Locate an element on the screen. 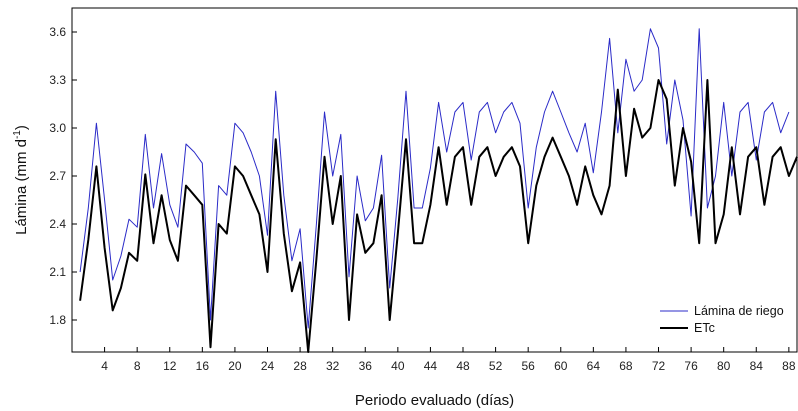  x-tick-label: 4 is located at coordinates (104, 366).